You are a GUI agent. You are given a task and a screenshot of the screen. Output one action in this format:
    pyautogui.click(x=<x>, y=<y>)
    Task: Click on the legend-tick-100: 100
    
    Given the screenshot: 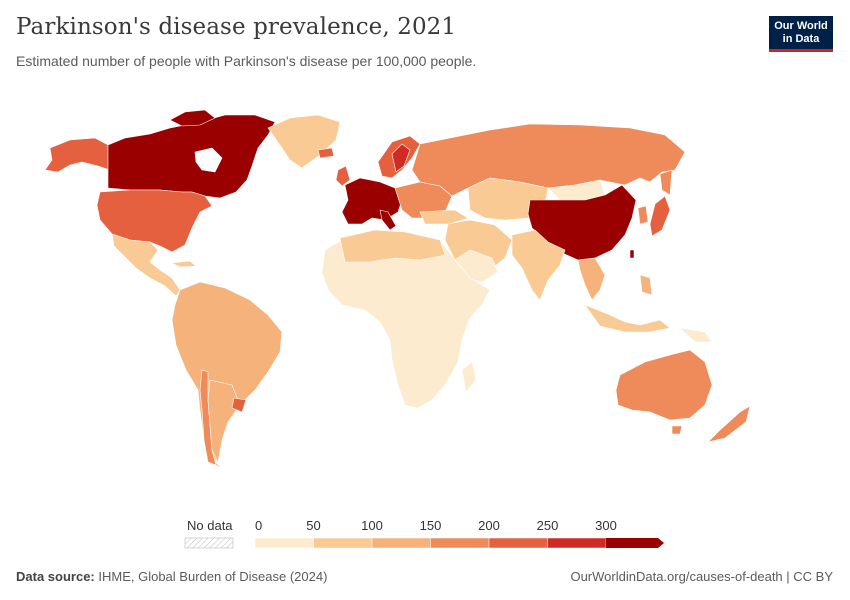 What is the action you would take?
    pyautogui.click(x=372, y=525)
    